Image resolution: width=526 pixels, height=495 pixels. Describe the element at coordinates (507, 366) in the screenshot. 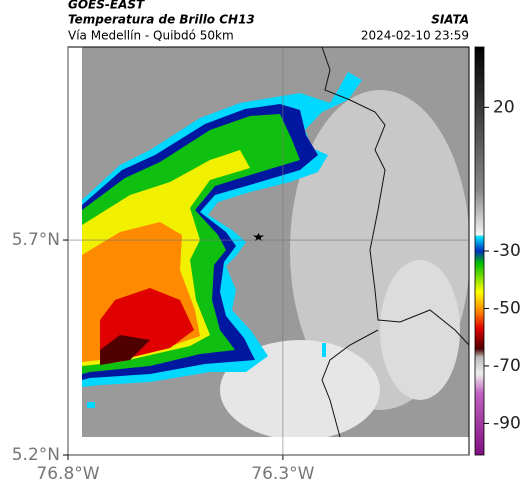

I see `colorbar-tick-label: -70` at that location.